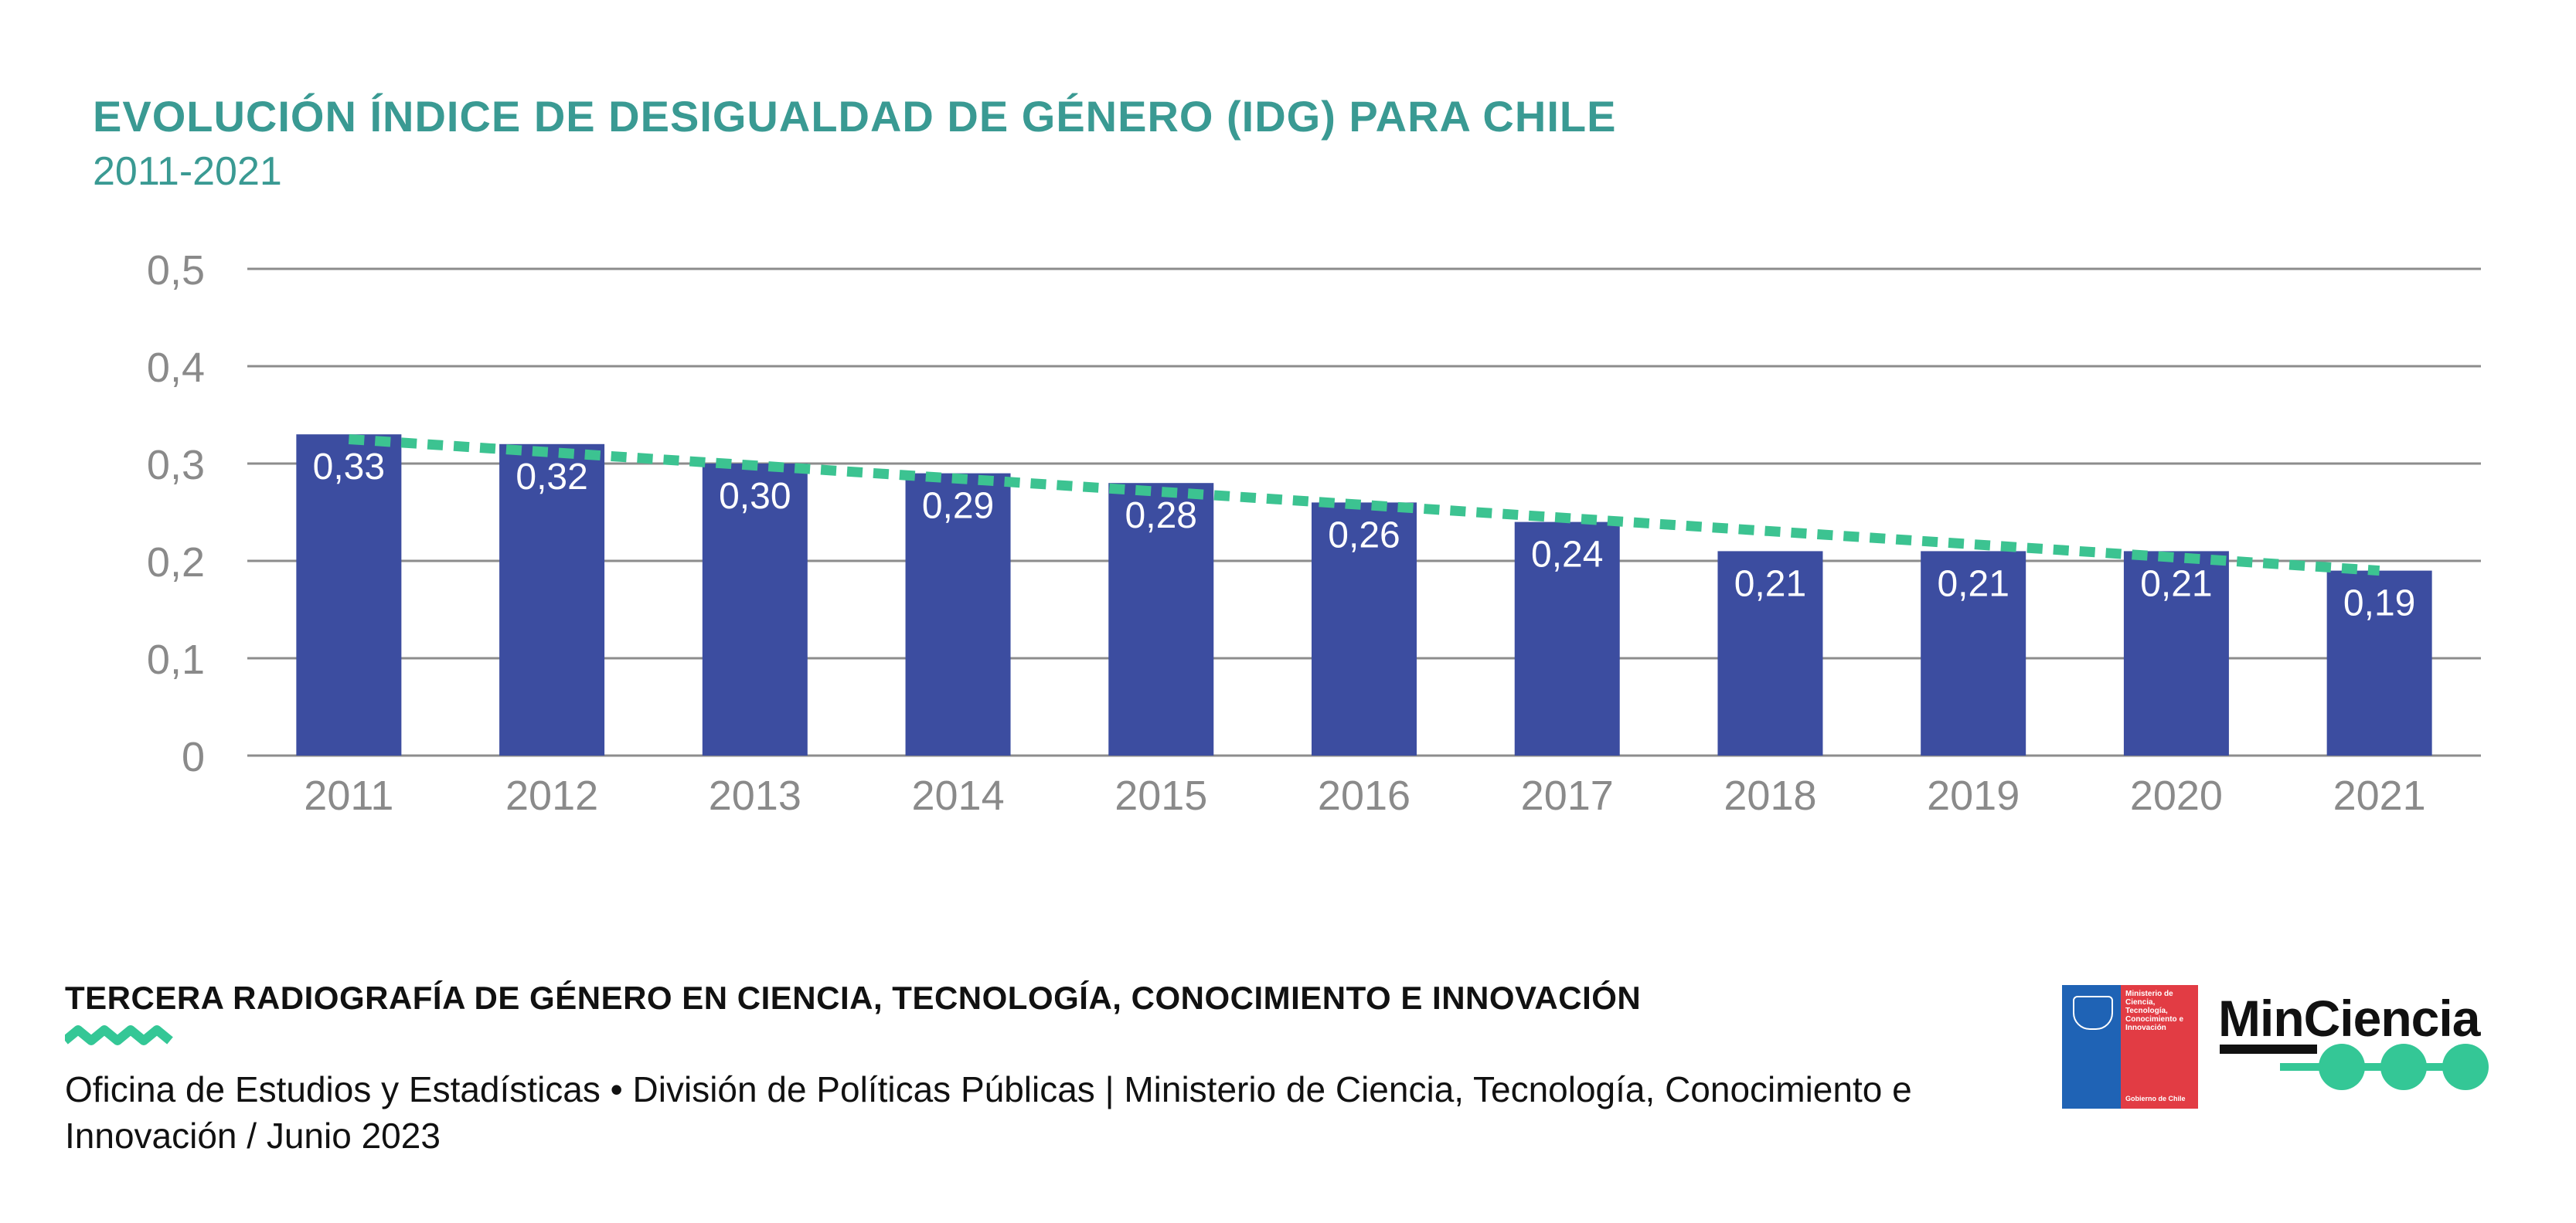 This screenshot has height=1223, width=2576. I want to click on y-tick-label: 0,2, so click(176, 563).